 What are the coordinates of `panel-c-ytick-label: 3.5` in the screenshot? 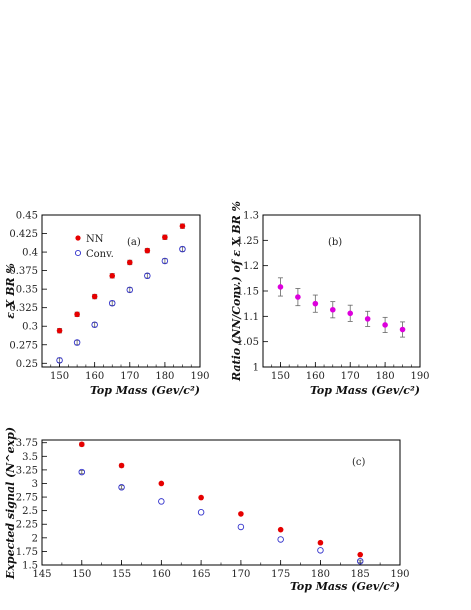 It's located at (30, 457).